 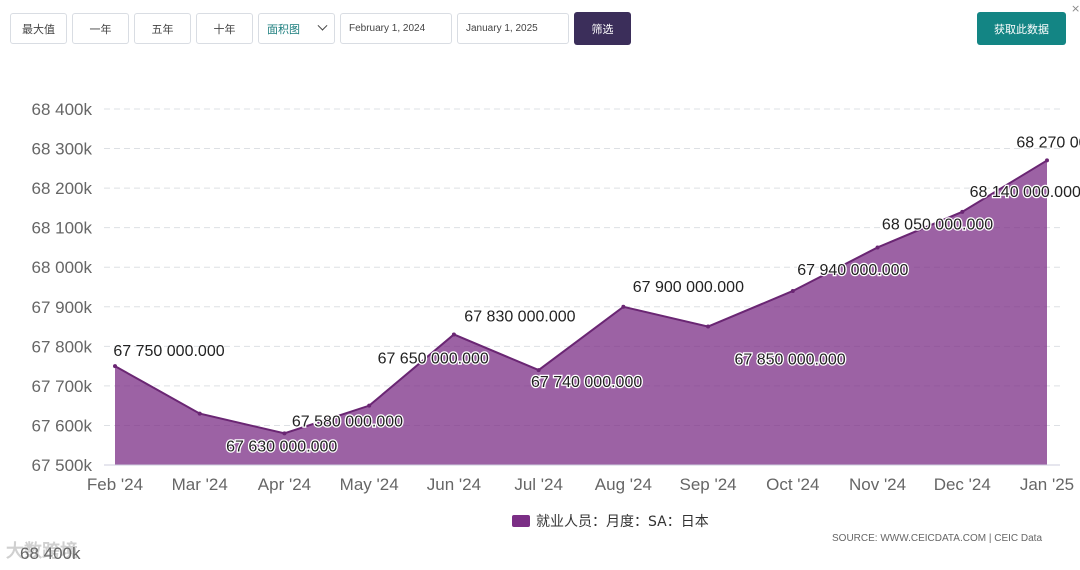 I want to click on data-label: 67 740 000.000, so click(x=586, y=382).